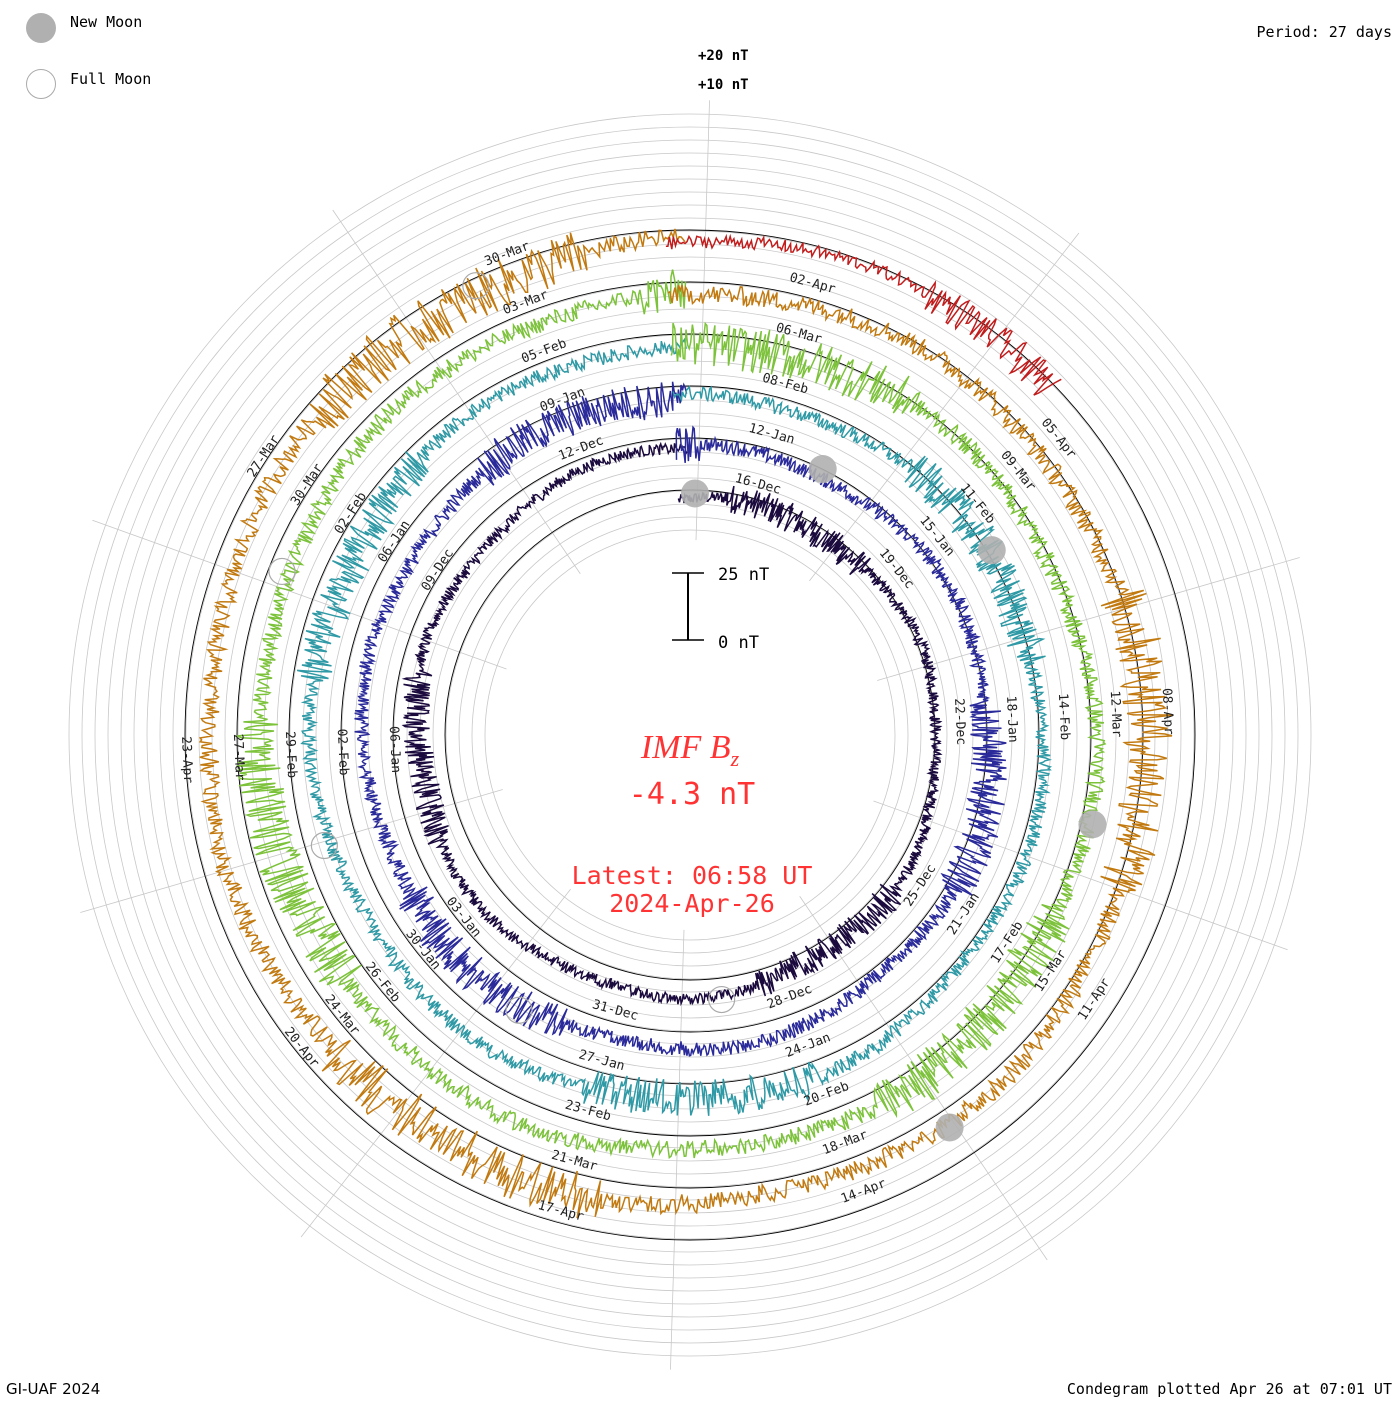  What do you see at coordinates (959, 722) in the screenshot?
I see `date-label: 22-Dec` at bounding box center [959, 722].